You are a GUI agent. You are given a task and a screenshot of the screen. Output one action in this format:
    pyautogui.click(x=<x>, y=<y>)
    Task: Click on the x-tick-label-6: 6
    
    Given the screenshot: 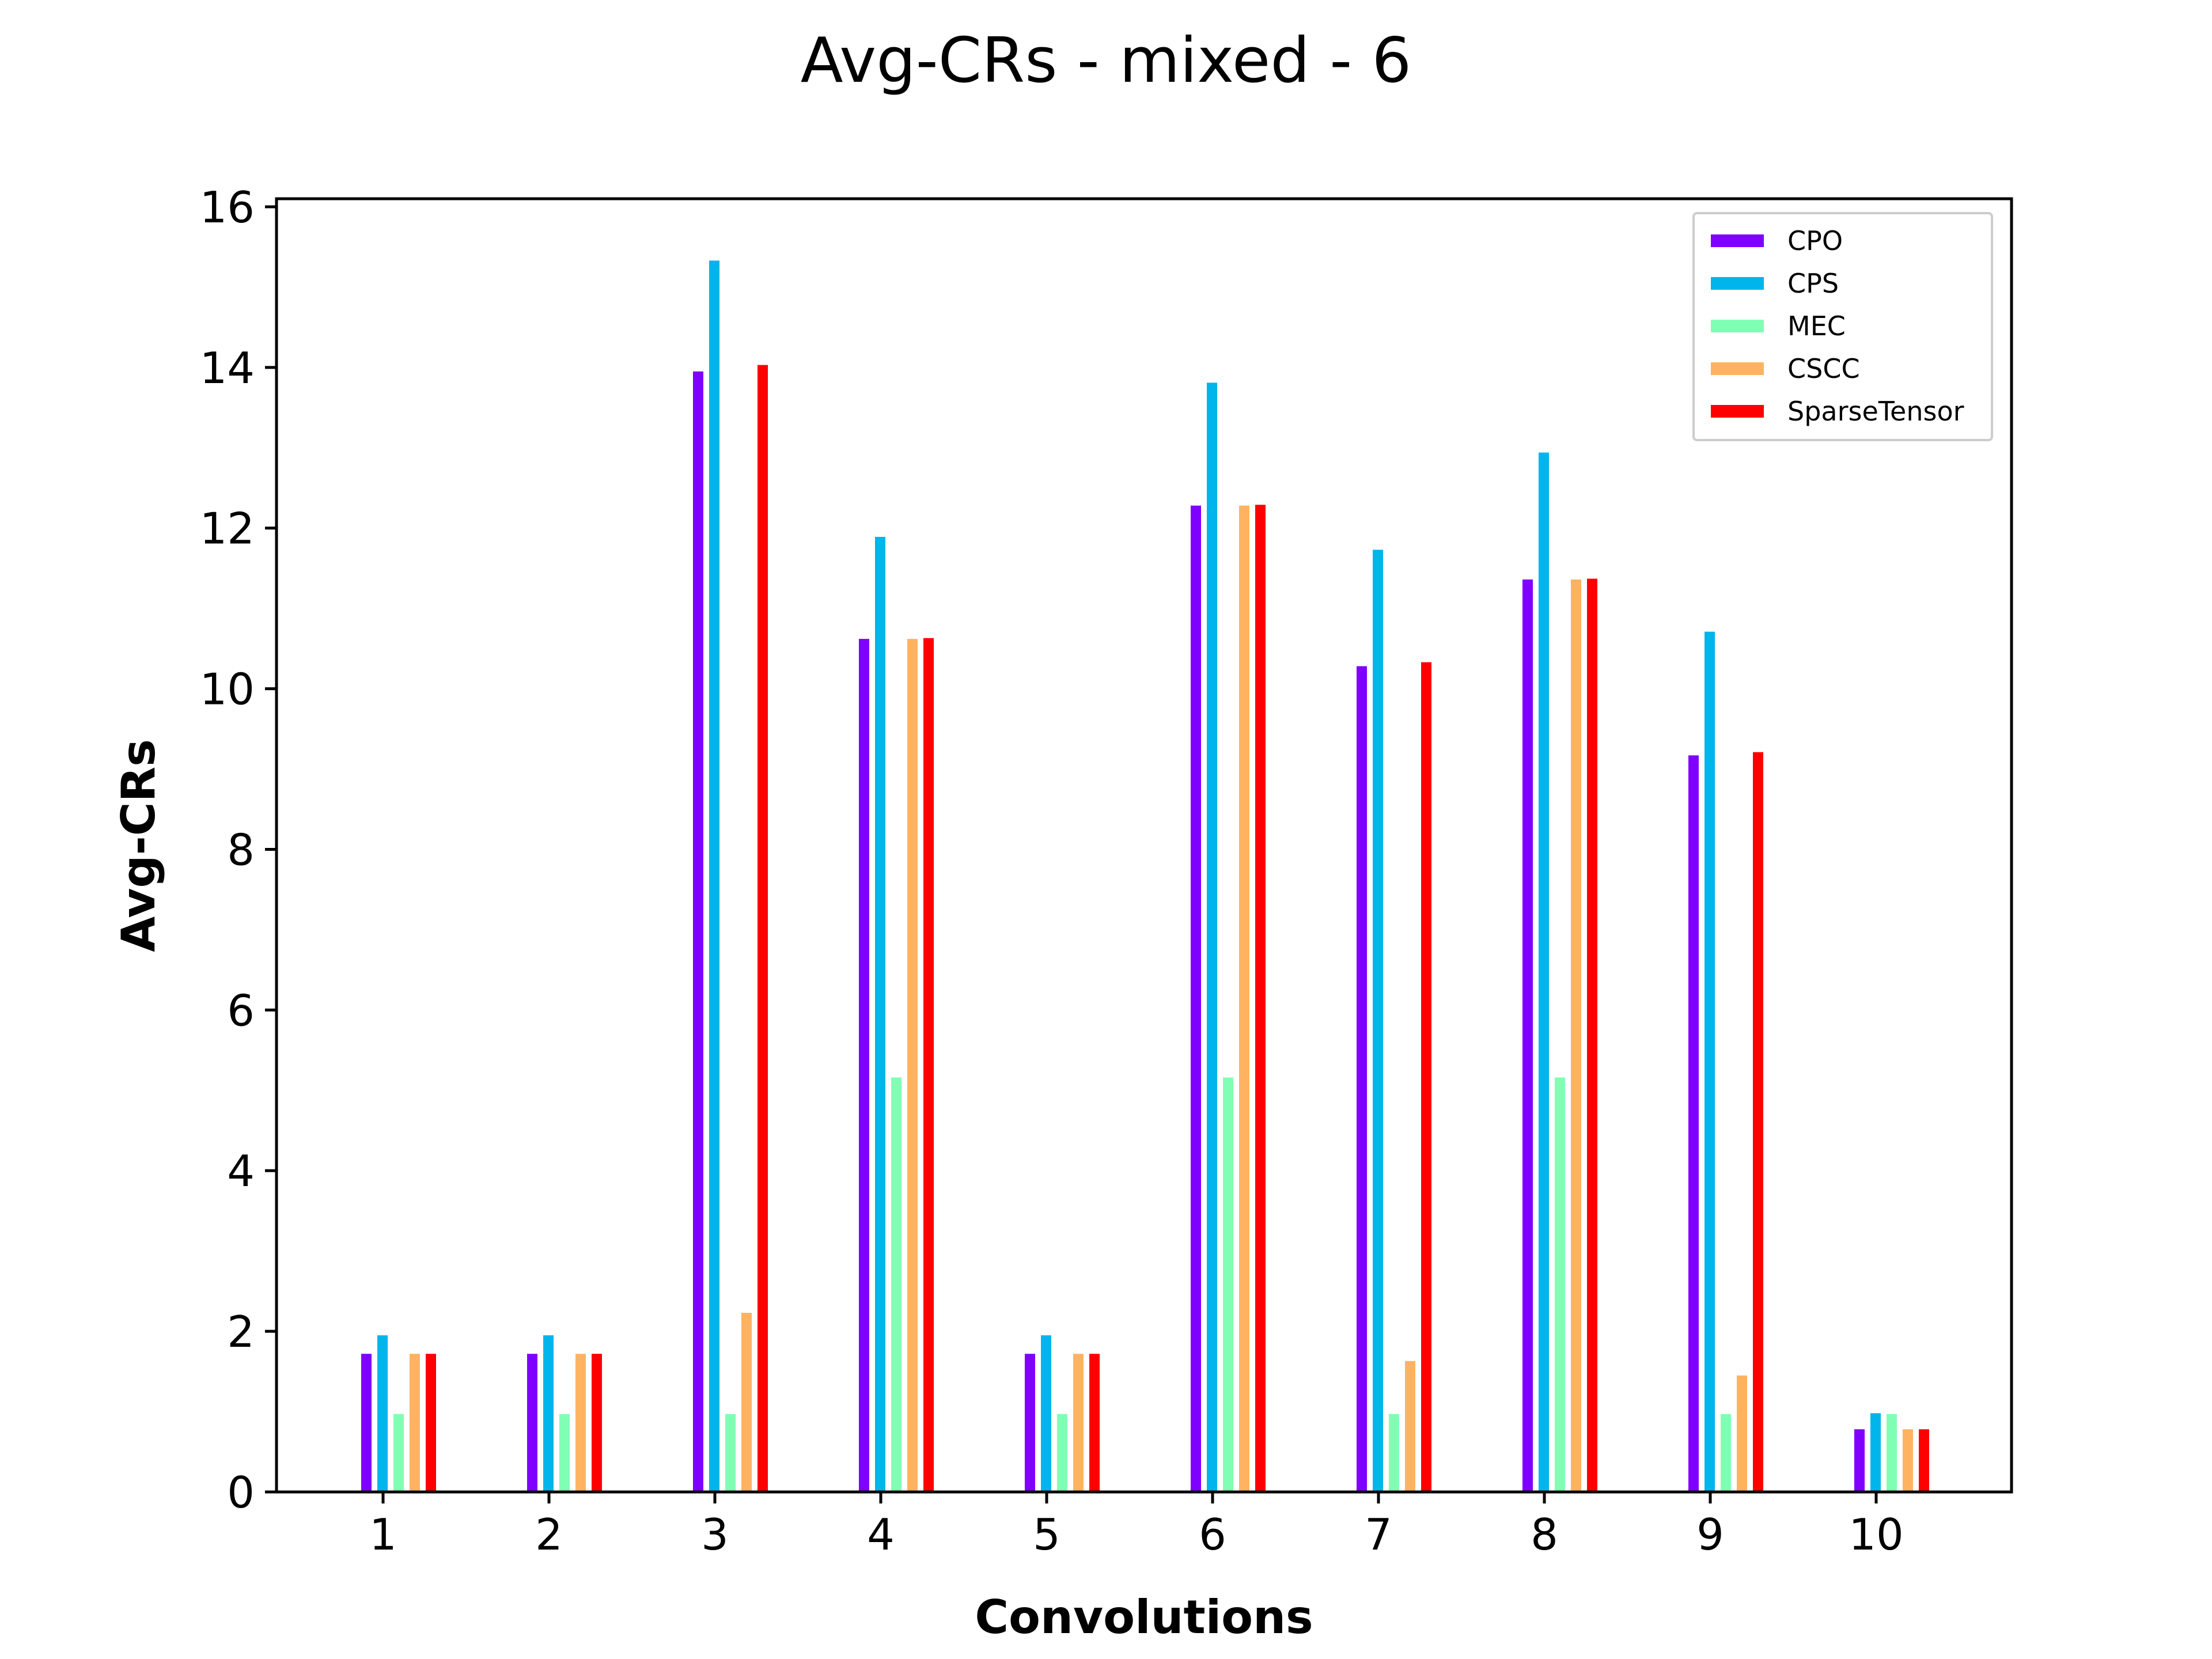 What is the action you would take?
    pyautogui.click(x=1212, y=1534)
    